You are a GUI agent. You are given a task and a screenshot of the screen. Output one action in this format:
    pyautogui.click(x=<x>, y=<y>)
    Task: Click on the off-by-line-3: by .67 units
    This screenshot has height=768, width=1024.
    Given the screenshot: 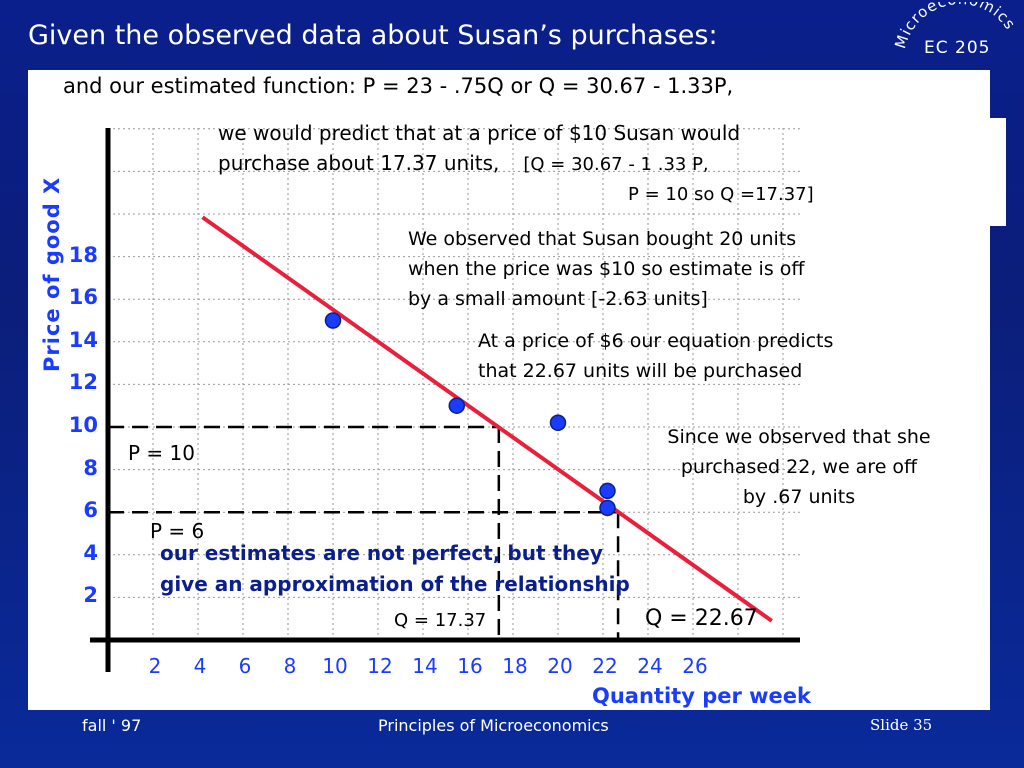 What is the action you would take?
    pyautogui.click(x=799, y=497)
    